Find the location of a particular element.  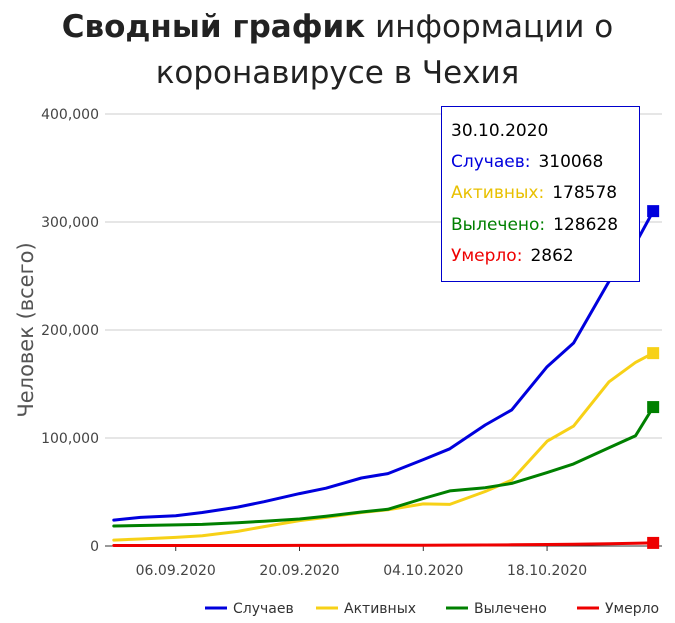

tooltip-label-recovered: Вылечено: is located at coordinates (498, 225).